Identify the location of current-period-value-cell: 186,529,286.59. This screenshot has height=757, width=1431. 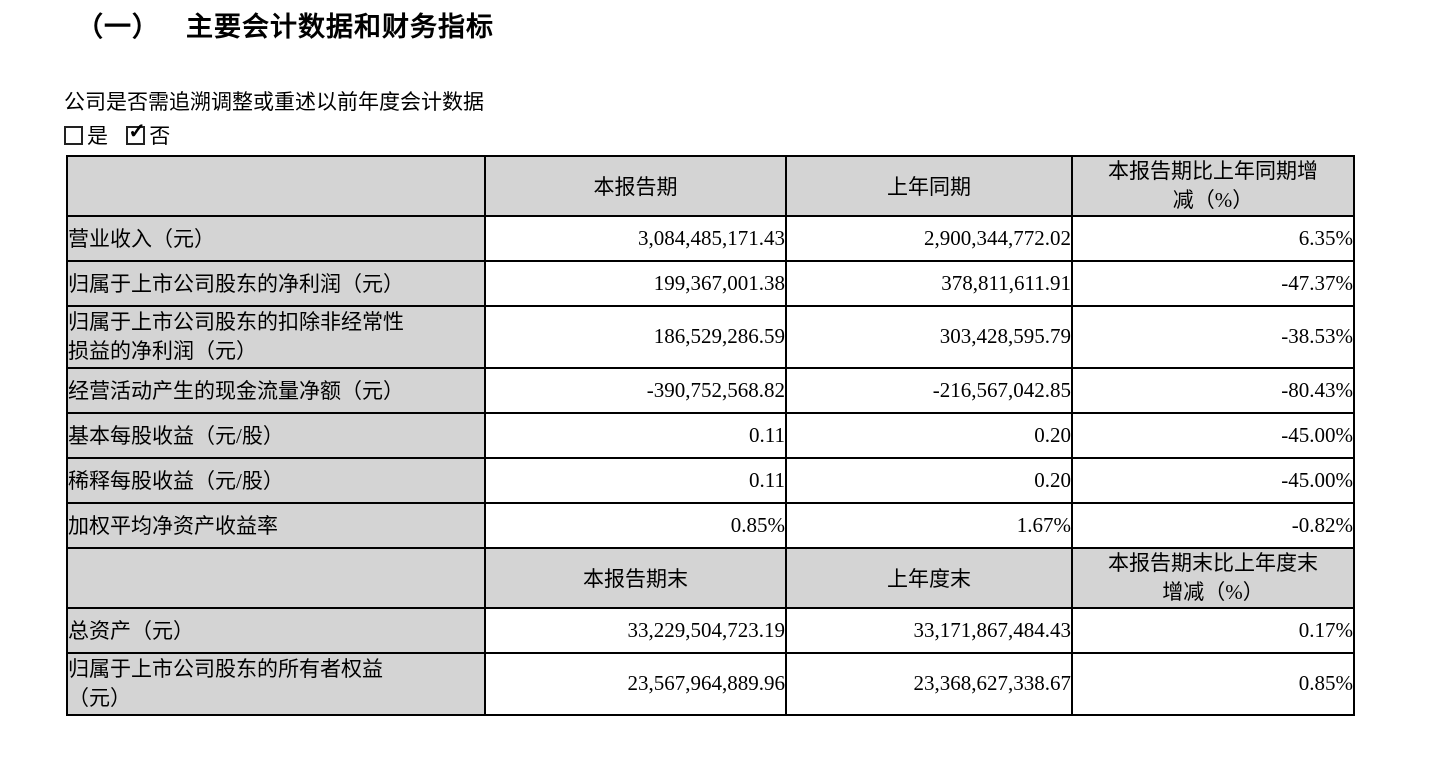
(635, 336).